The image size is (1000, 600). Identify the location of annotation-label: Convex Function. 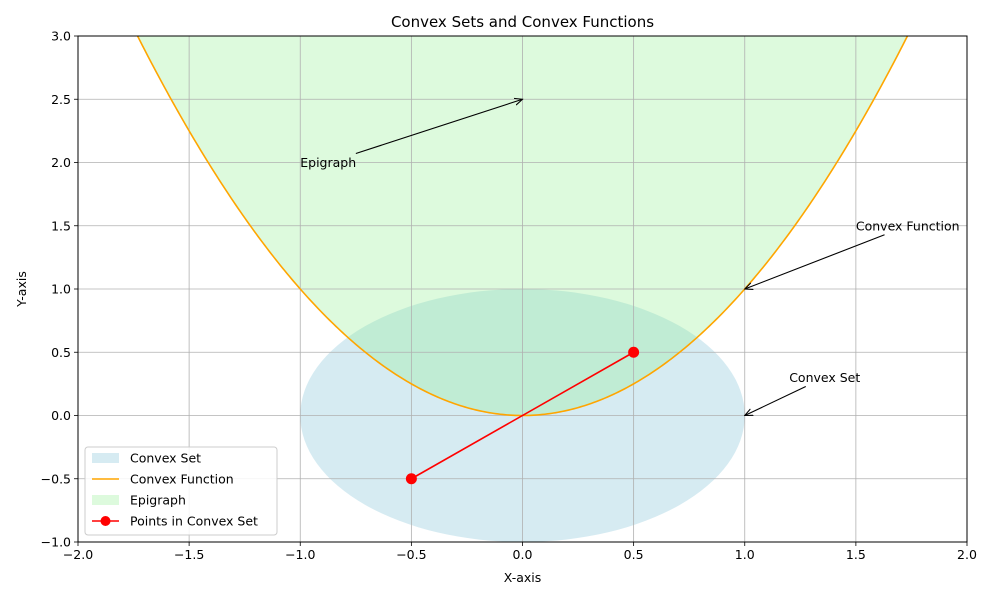
(908, 225).